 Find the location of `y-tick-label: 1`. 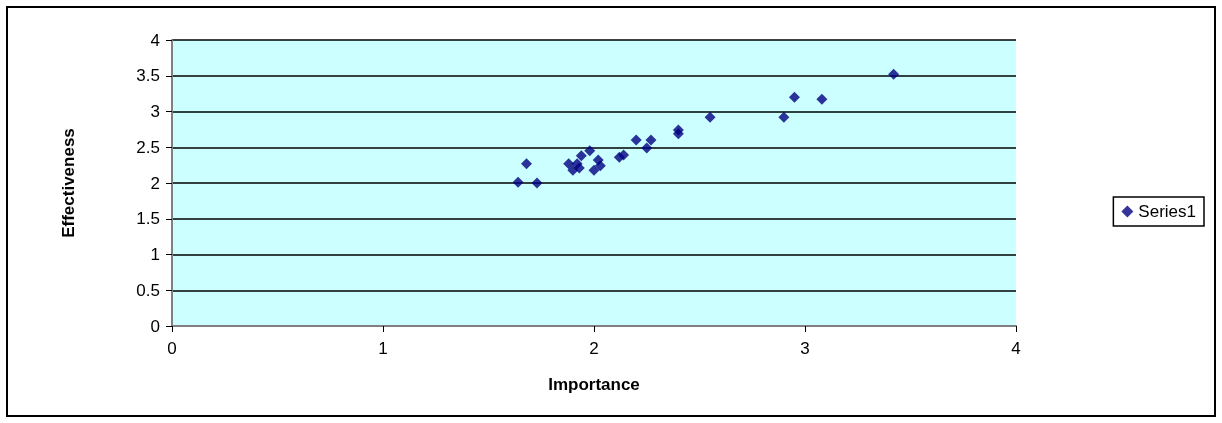

y-tick-label: 1 is located at coordinates (155, 254).